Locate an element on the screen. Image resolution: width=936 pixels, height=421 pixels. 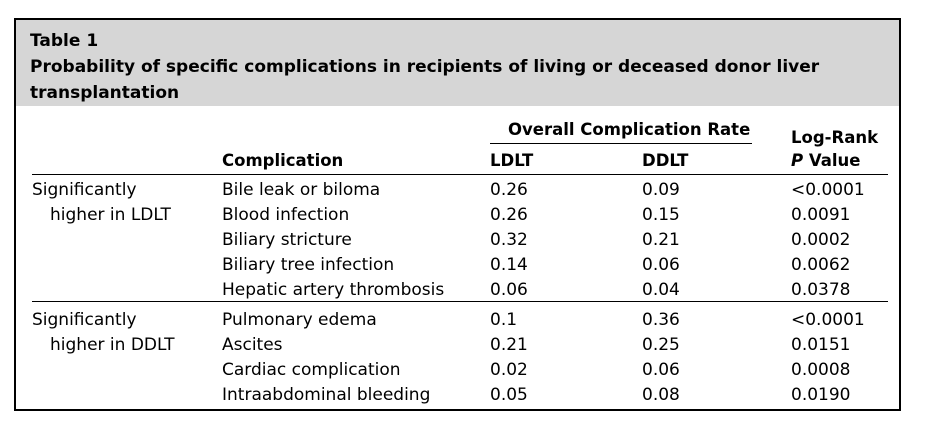
header-value-word: Value is located at coordinates (832, 160).